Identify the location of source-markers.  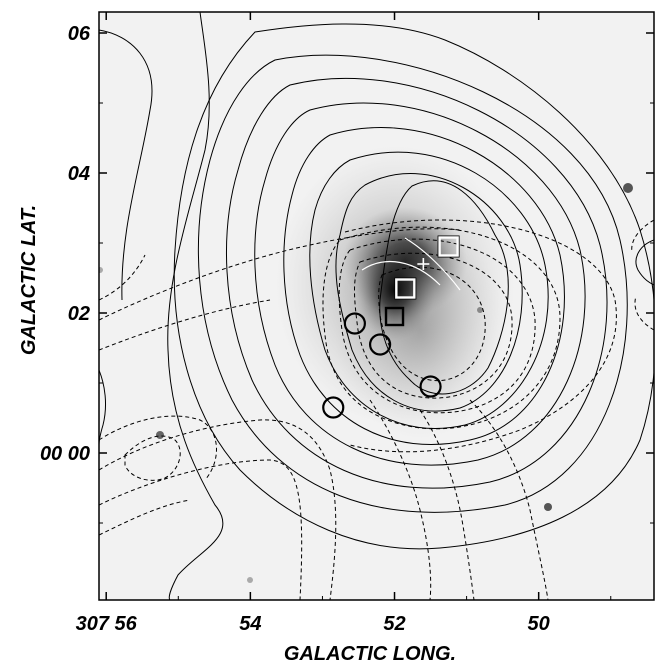
(391, 327).